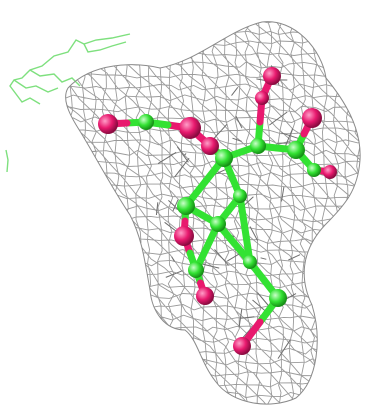 The image size is (390, 411). What do you see at coordinates (262, 98) in the screenshot?
I see `oxygen-atom-o10` at bounding box center [262, 98].